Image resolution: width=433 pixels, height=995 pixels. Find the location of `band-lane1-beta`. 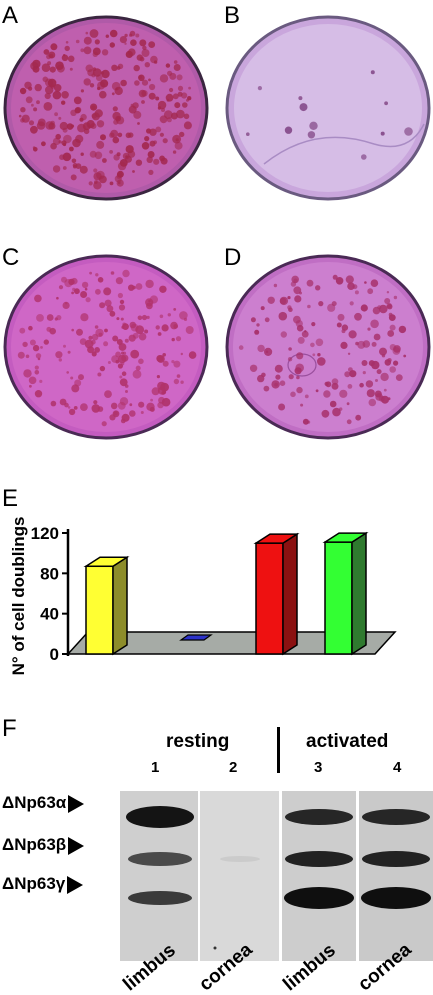

band-lane1-beta is located at coordinates (160, 859).